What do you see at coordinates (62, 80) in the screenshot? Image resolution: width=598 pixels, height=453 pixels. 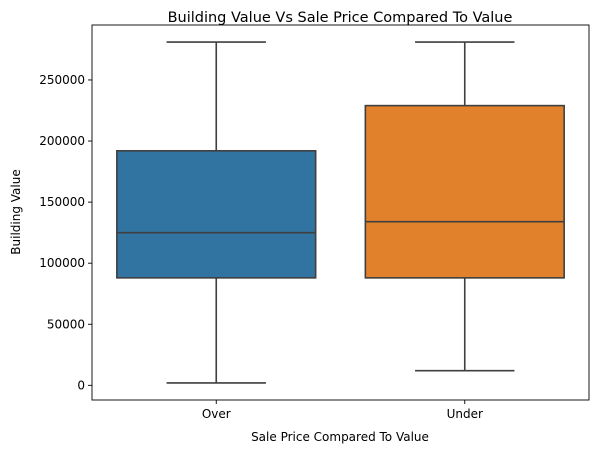 I see `y-tick-label: 250000` at bounding box center [62, 80].